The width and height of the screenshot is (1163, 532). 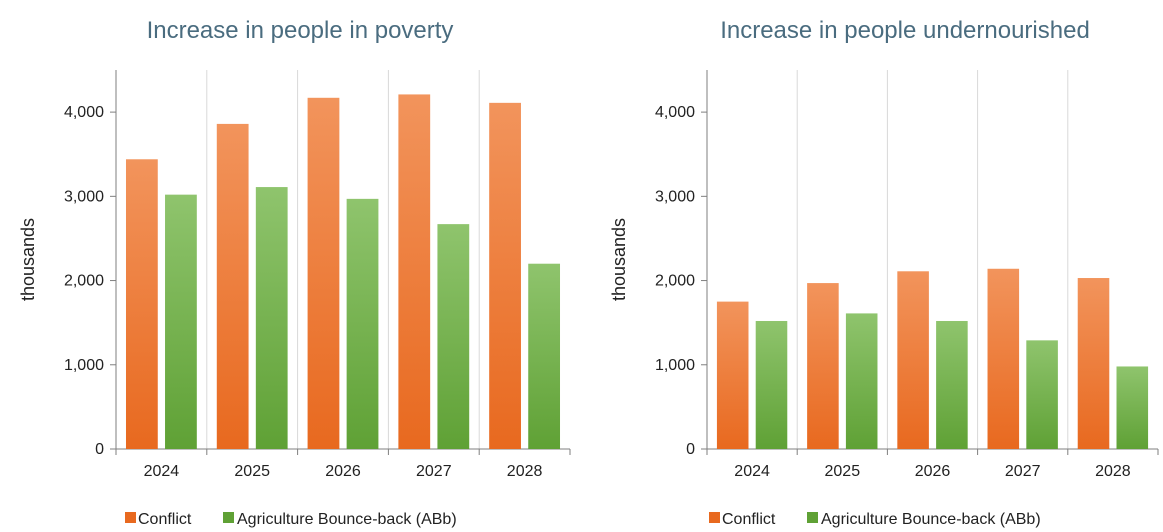 I want to click on chart-title: Increase in people undernourished, so click(x=905, y=30).